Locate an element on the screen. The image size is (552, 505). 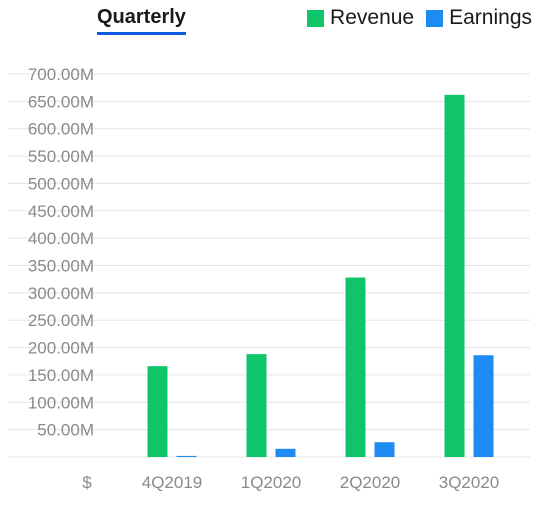
legend-item-earnings: Earnings is located at coordinates (479, 18).